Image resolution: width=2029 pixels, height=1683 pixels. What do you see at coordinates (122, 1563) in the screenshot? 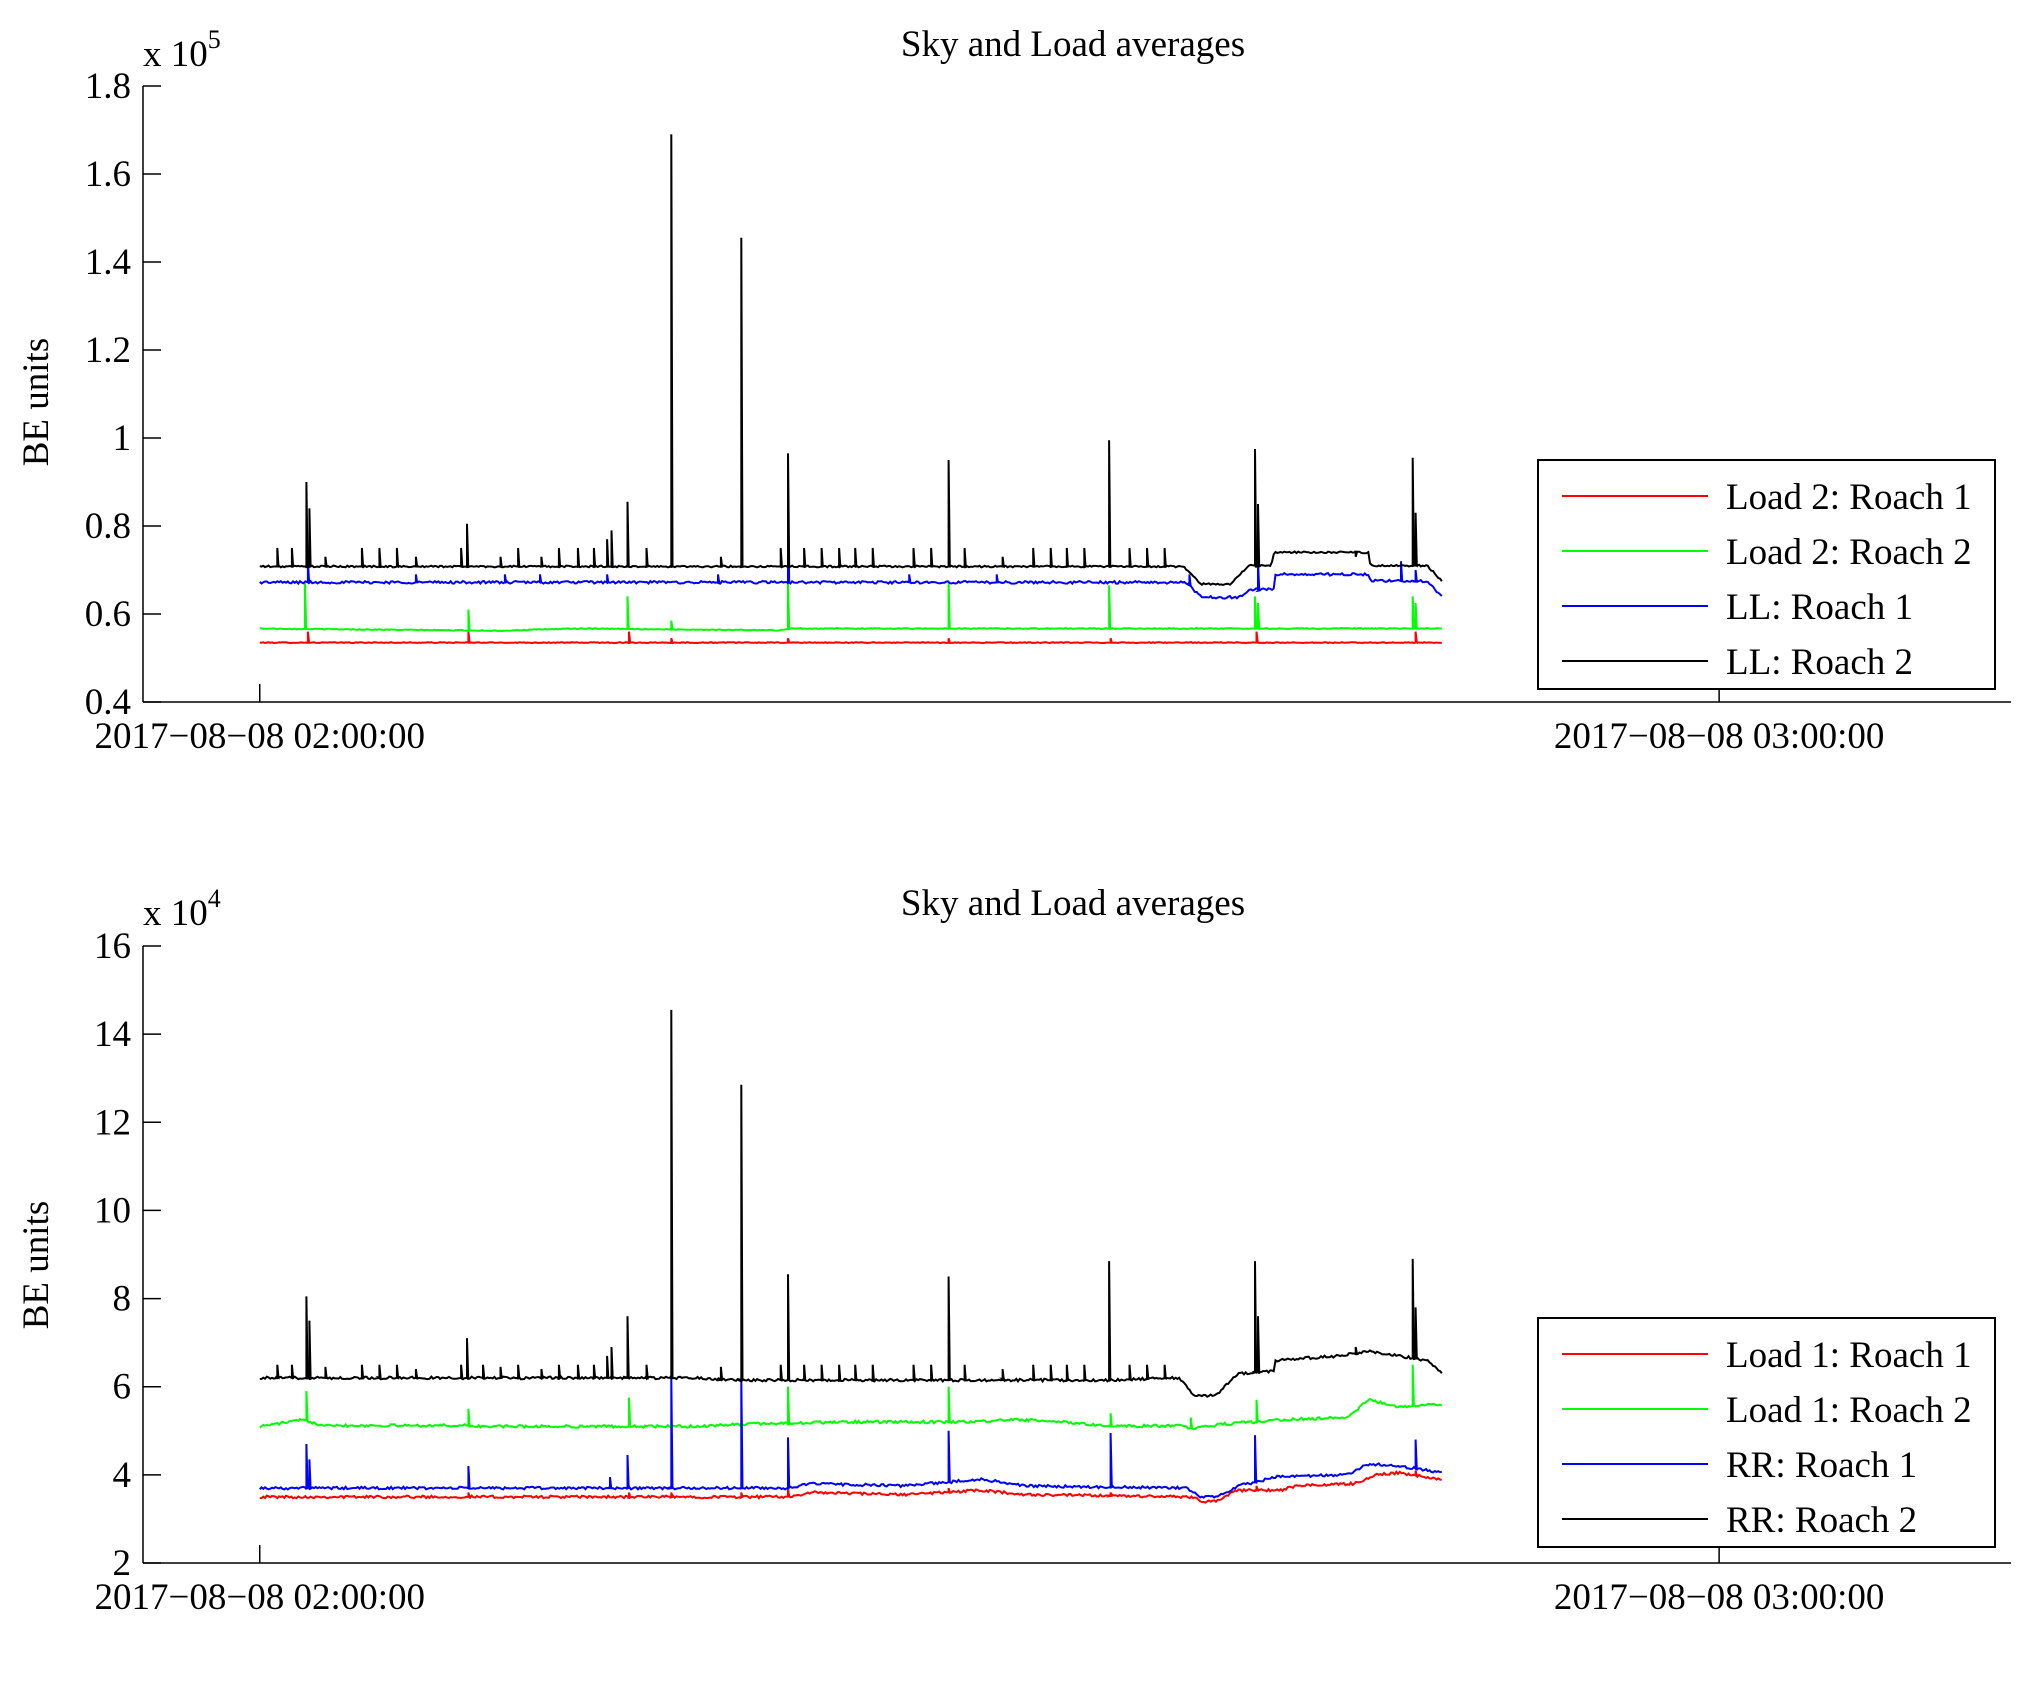
I see `bottom-y-tick-label: 2` at bounding box center [122, 1563].